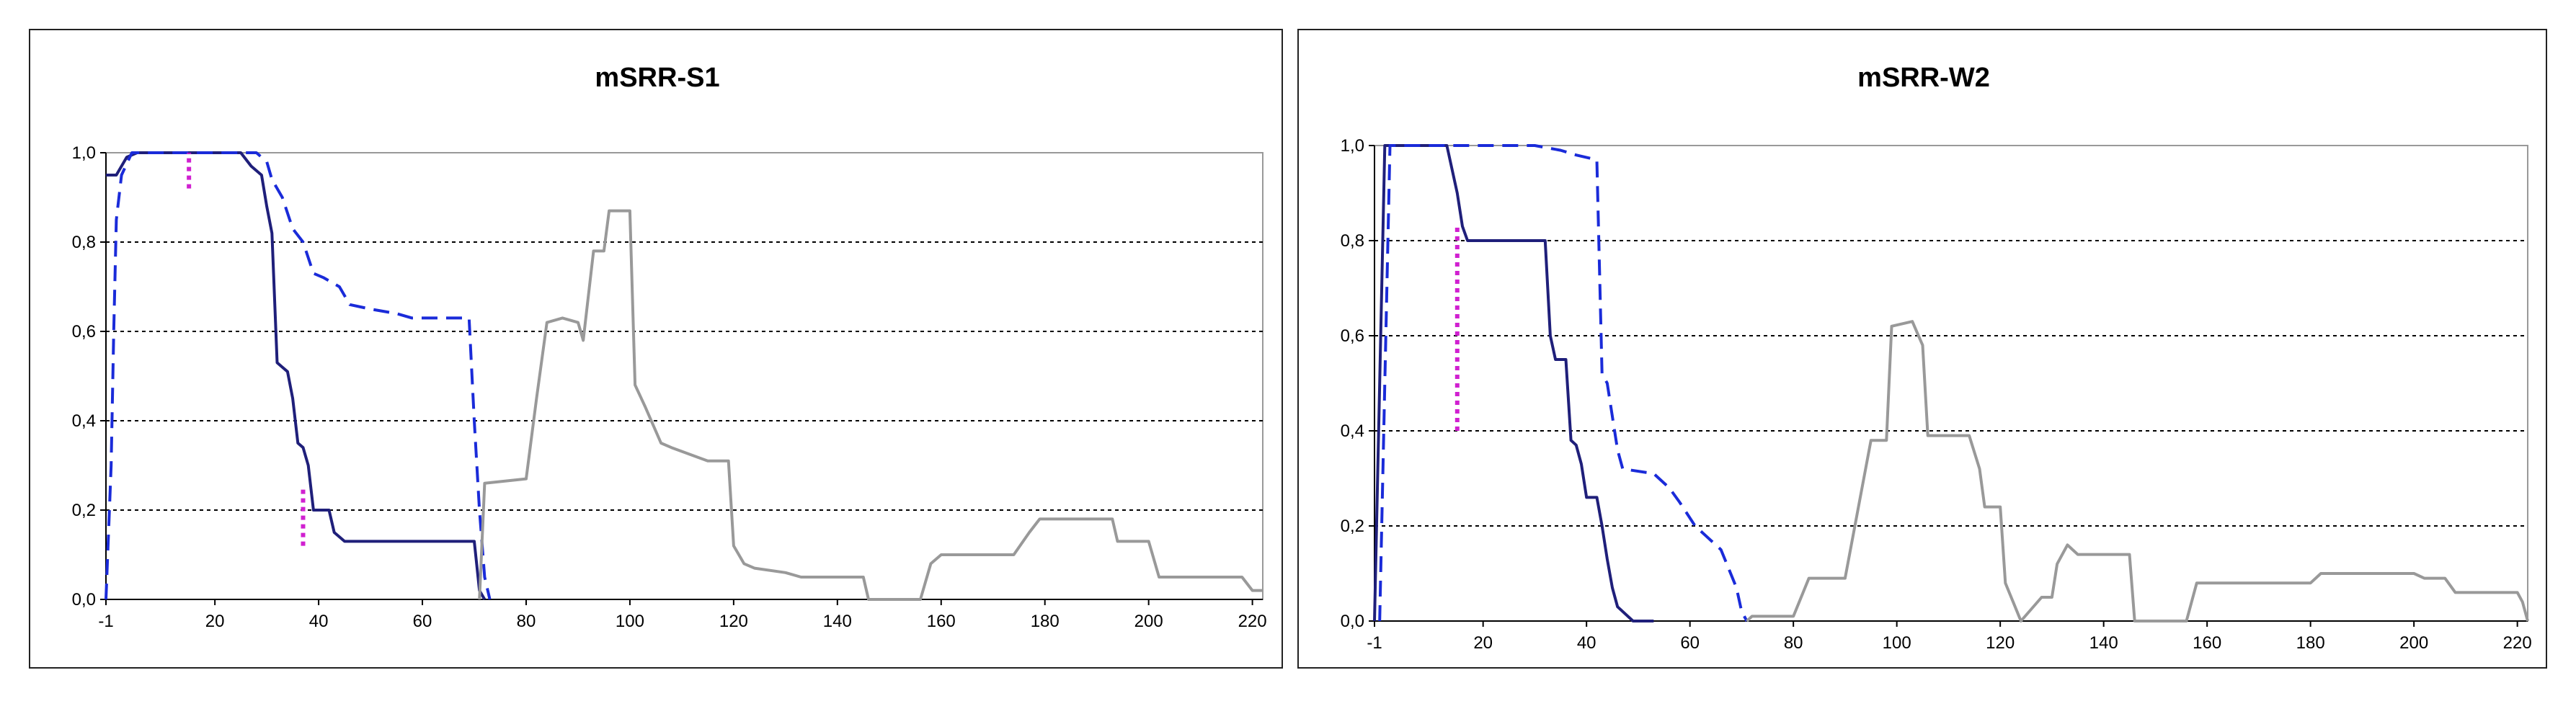 The width and height of the screenshot is (2576, 701). Describe the element at coordinates (2137, 471) in the screenshot. I see `series-gray-line` at that location.